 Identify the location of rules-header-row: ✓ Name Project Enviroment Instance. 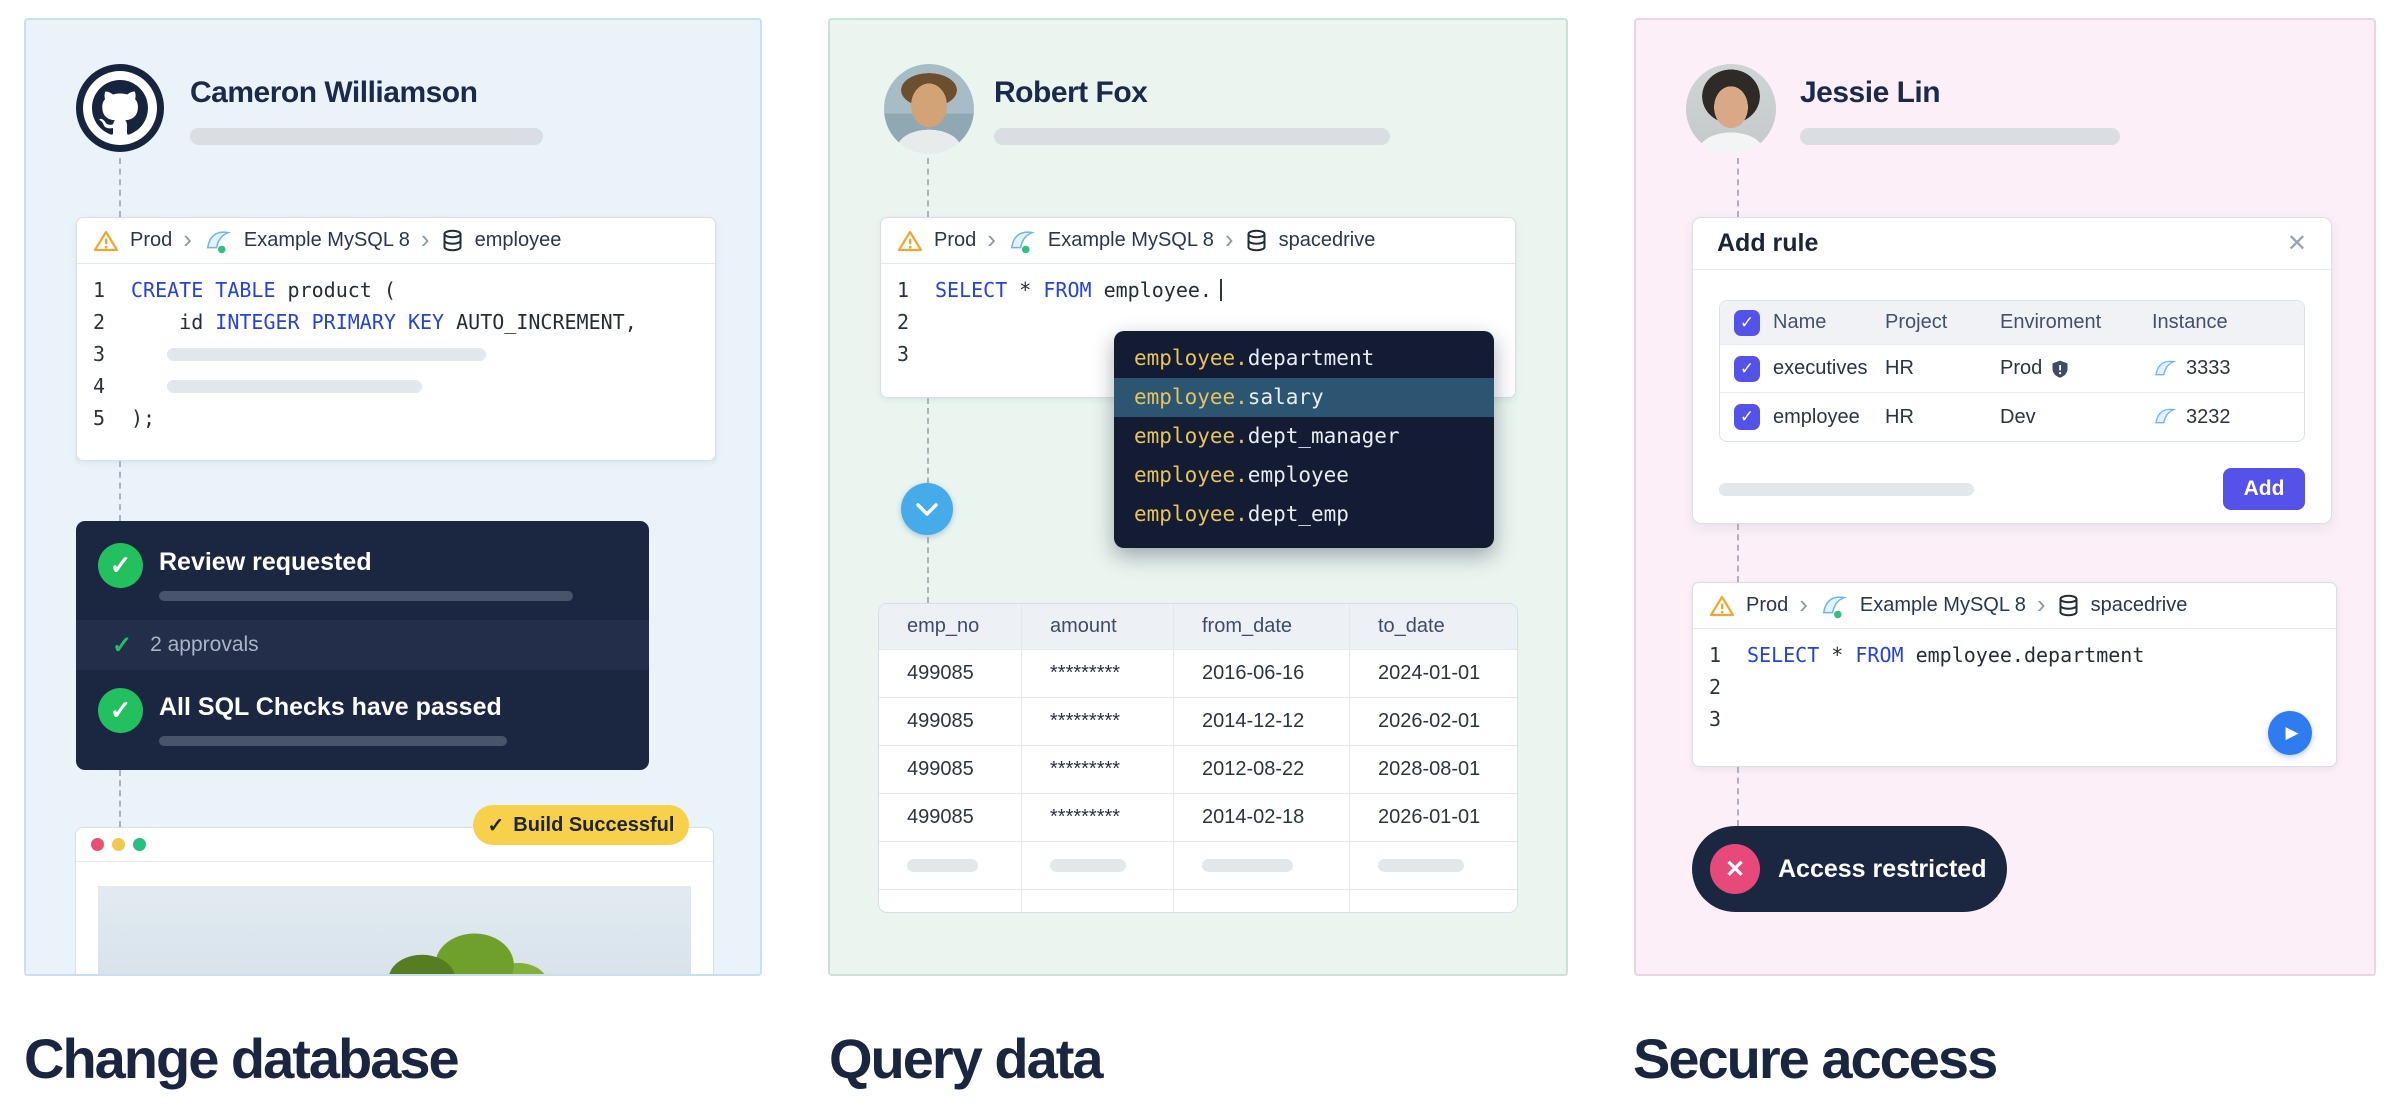
(2012, 323).